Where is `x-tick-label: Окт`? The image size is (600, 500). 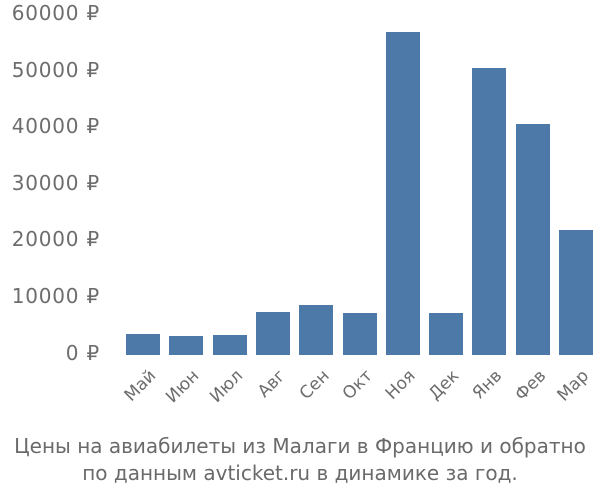
x-tick-label: Окт is located at coordinates (357, 385).